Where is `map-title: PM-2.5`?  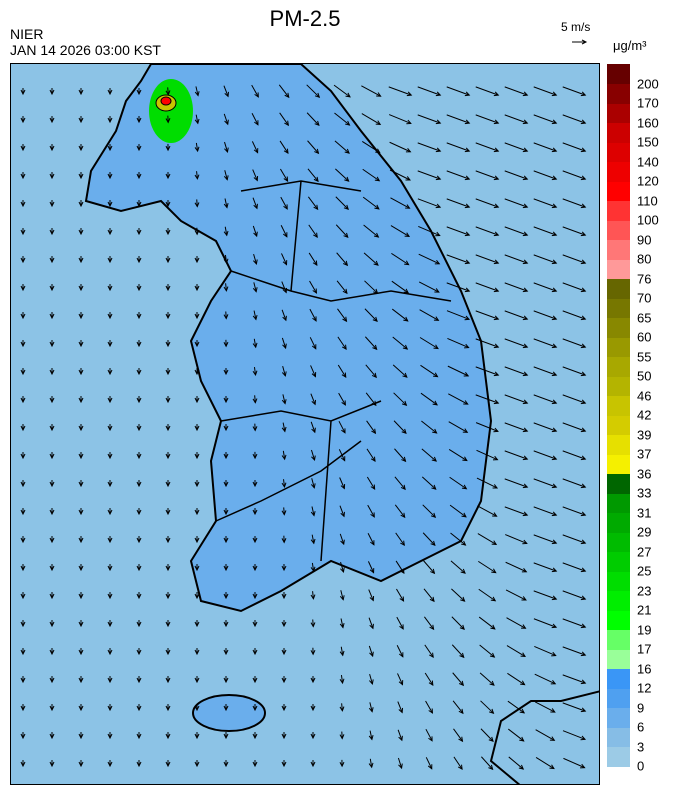
map-title: PM-2.5 is located at coordinates (305, 18).